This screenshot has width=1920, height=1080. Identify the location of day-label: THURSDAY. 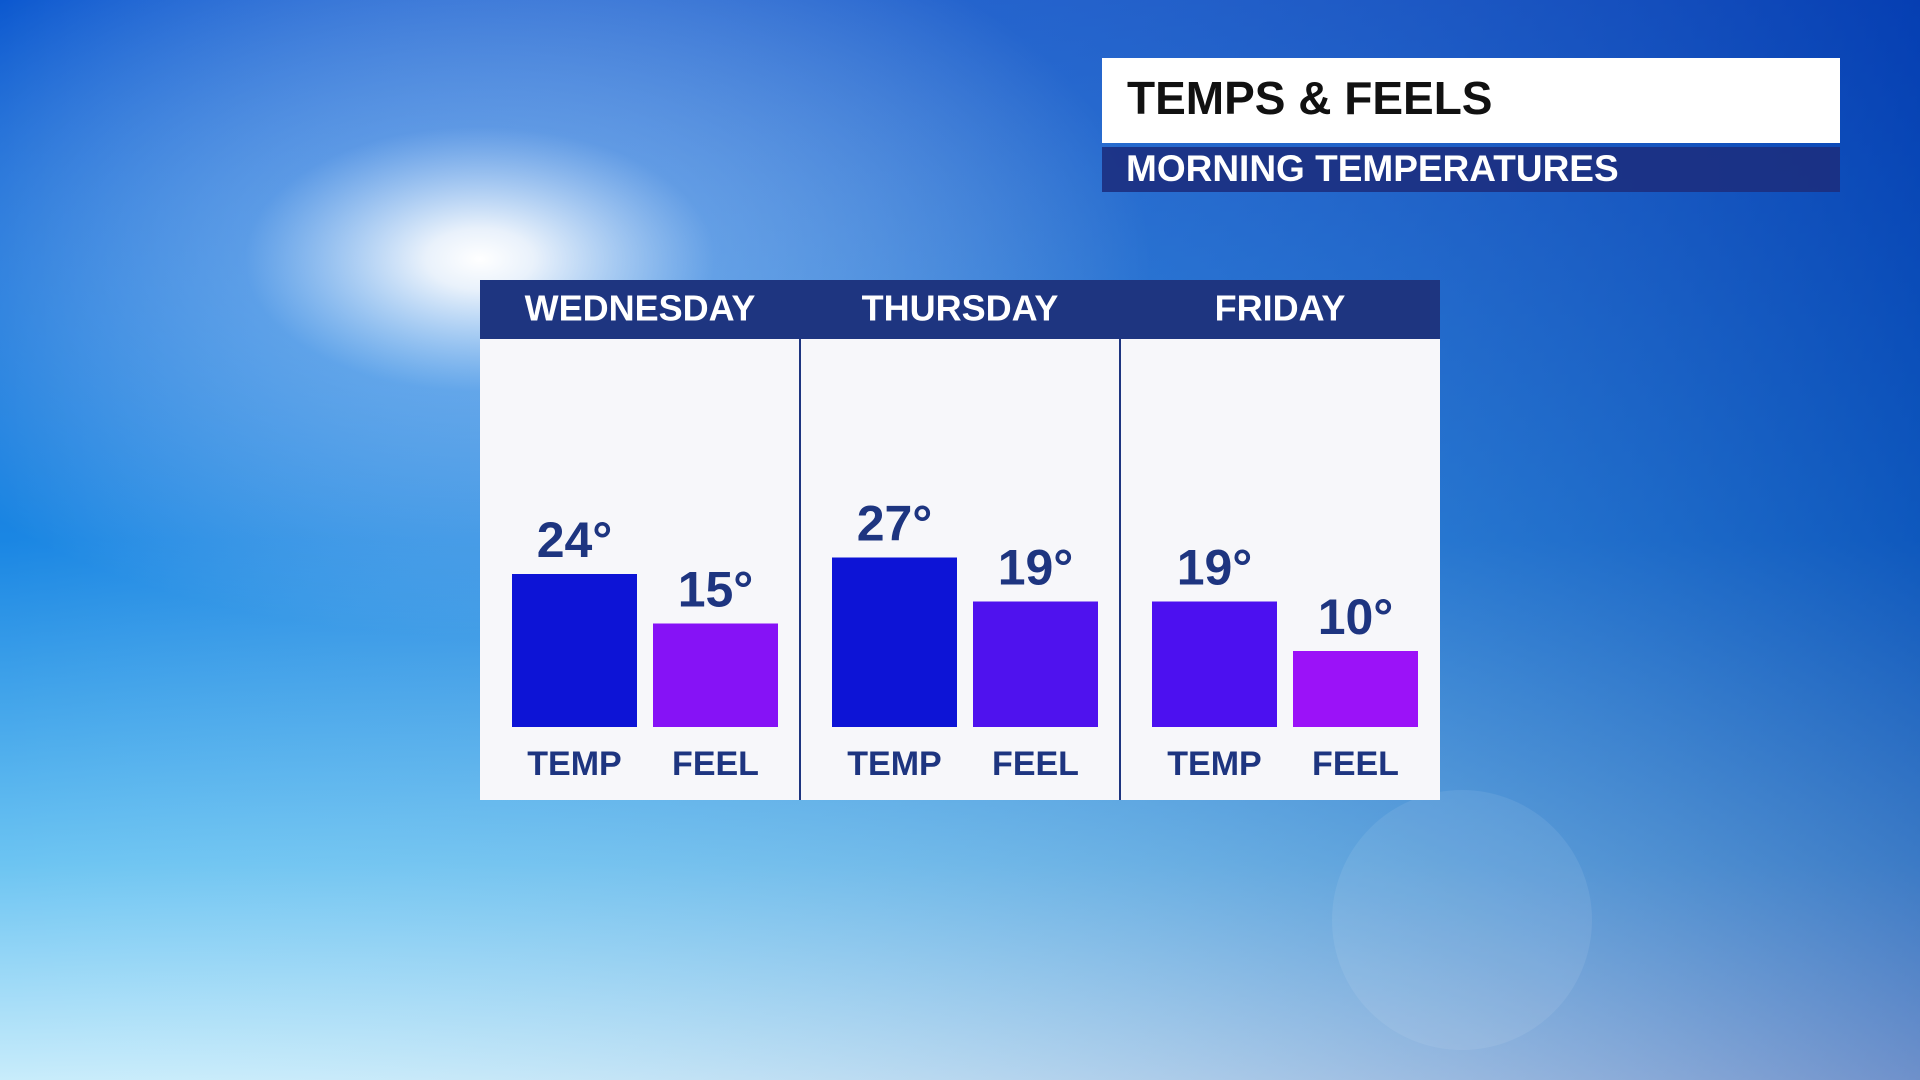
(960, 308).